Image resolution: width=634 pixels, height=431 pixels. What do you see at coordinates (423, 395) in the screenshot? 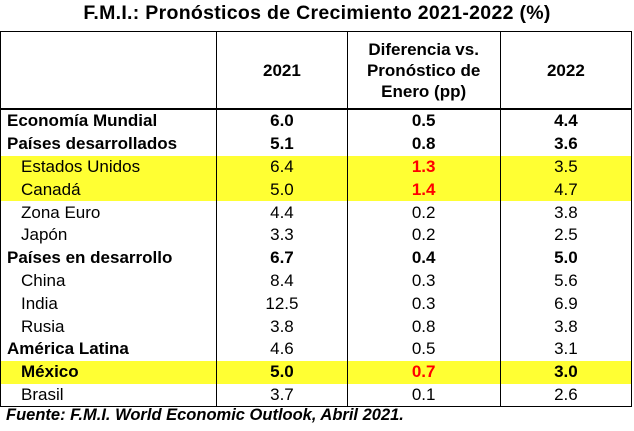
I see `value-difference: 0.1` at bounding box center [423, 395].